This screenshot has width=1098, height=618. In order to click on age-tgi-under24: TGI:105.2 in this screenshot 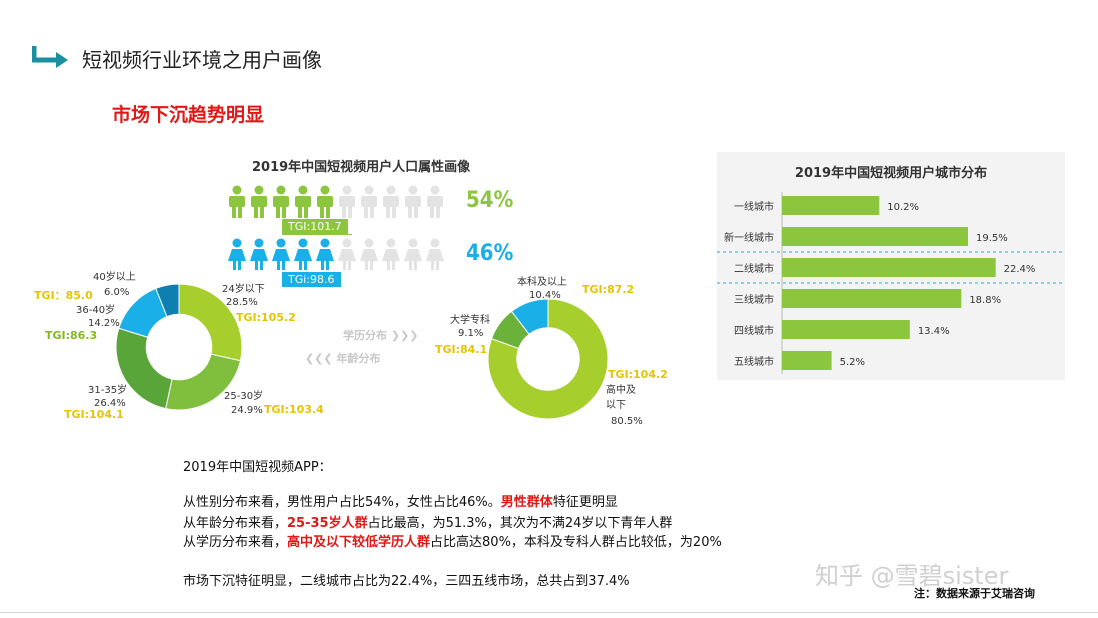, I will do `click(266, 317)`.